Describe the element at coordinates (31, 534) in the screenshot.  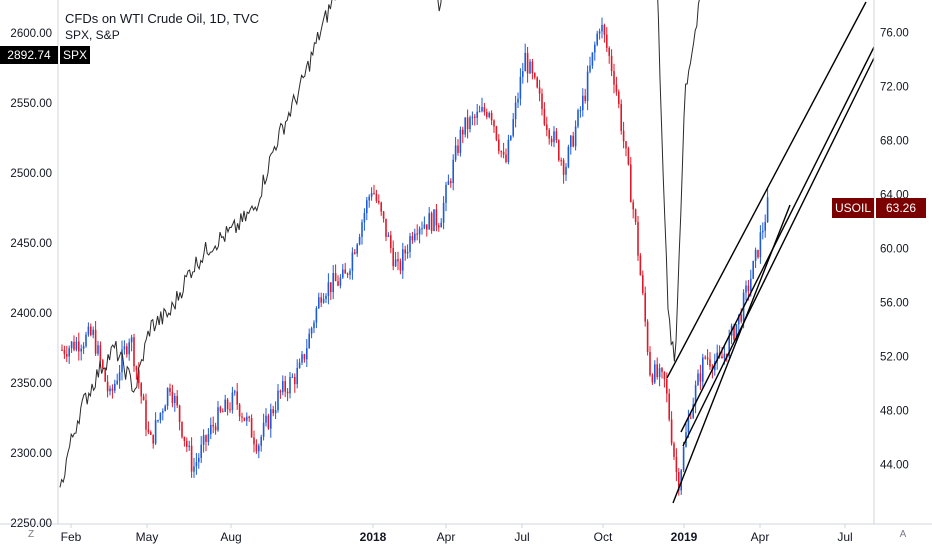
I see `auto-scale-left-button: Z` at that location.